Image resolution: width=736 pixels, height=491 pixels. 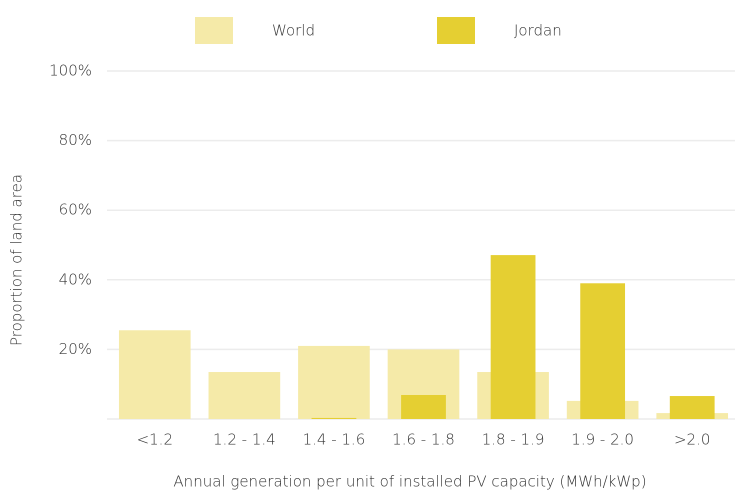 I want to click on x-tick-label: >2.0, so click(x=692, y=440).